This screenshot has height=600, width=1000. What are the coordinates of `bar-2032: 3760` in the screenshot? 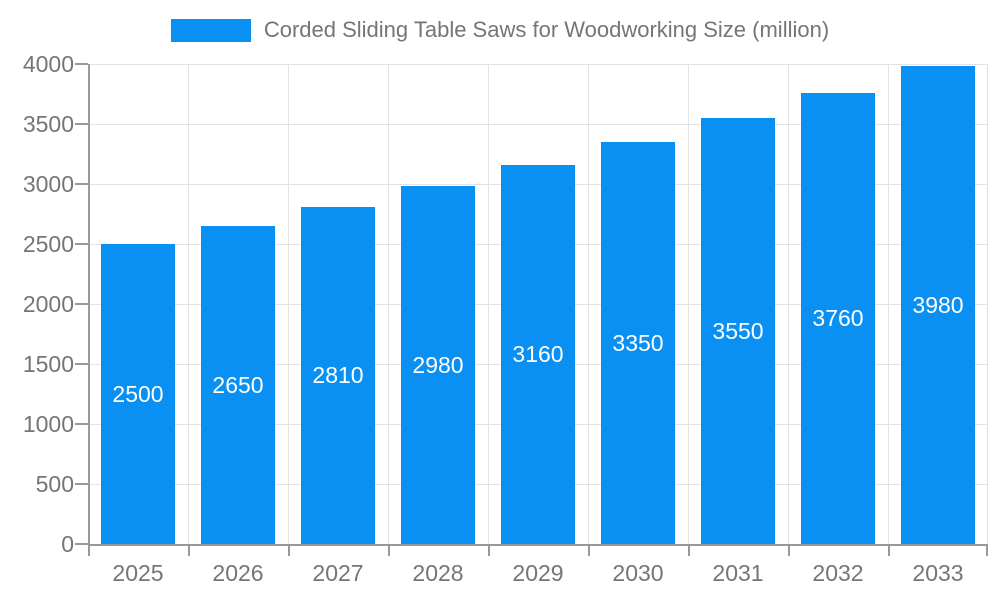 It's located at (838, 318).